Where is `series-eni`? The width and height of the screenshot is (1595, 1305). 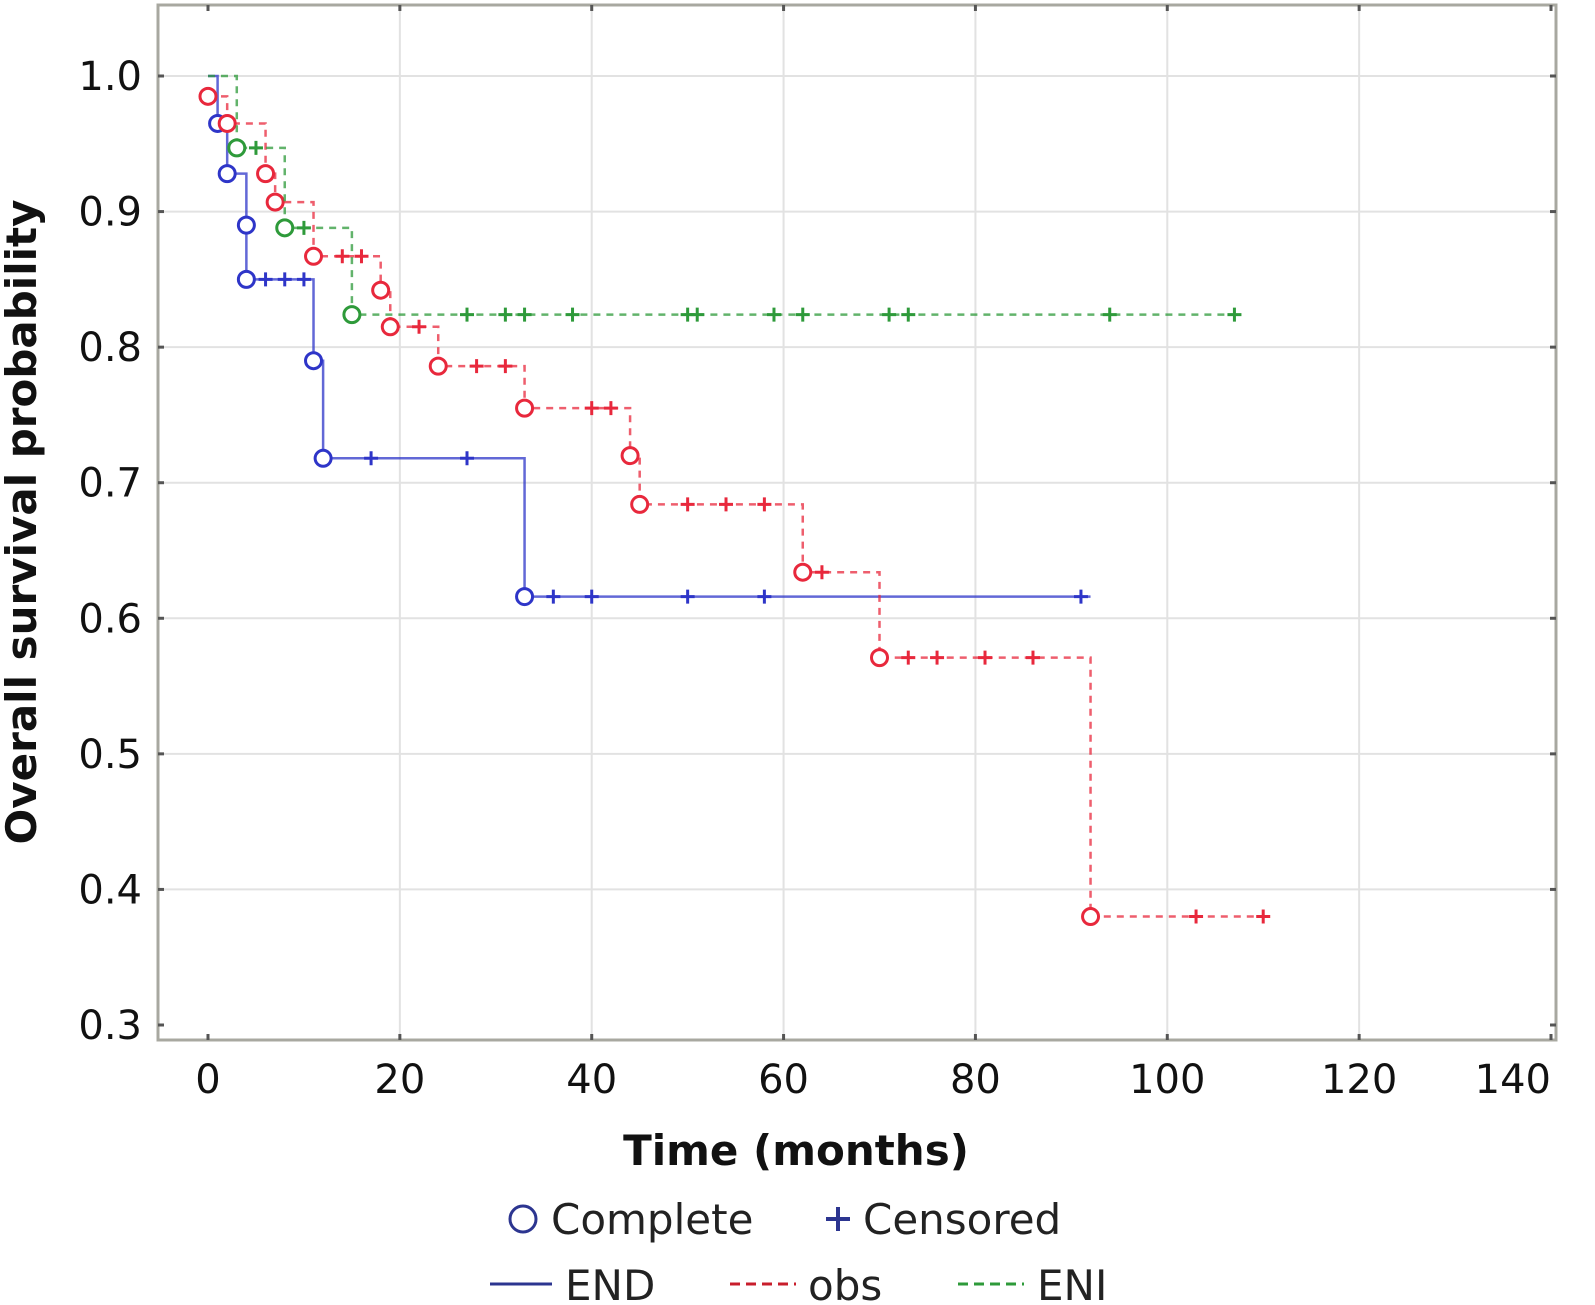
series-eni is located at coordinates (725, 199).